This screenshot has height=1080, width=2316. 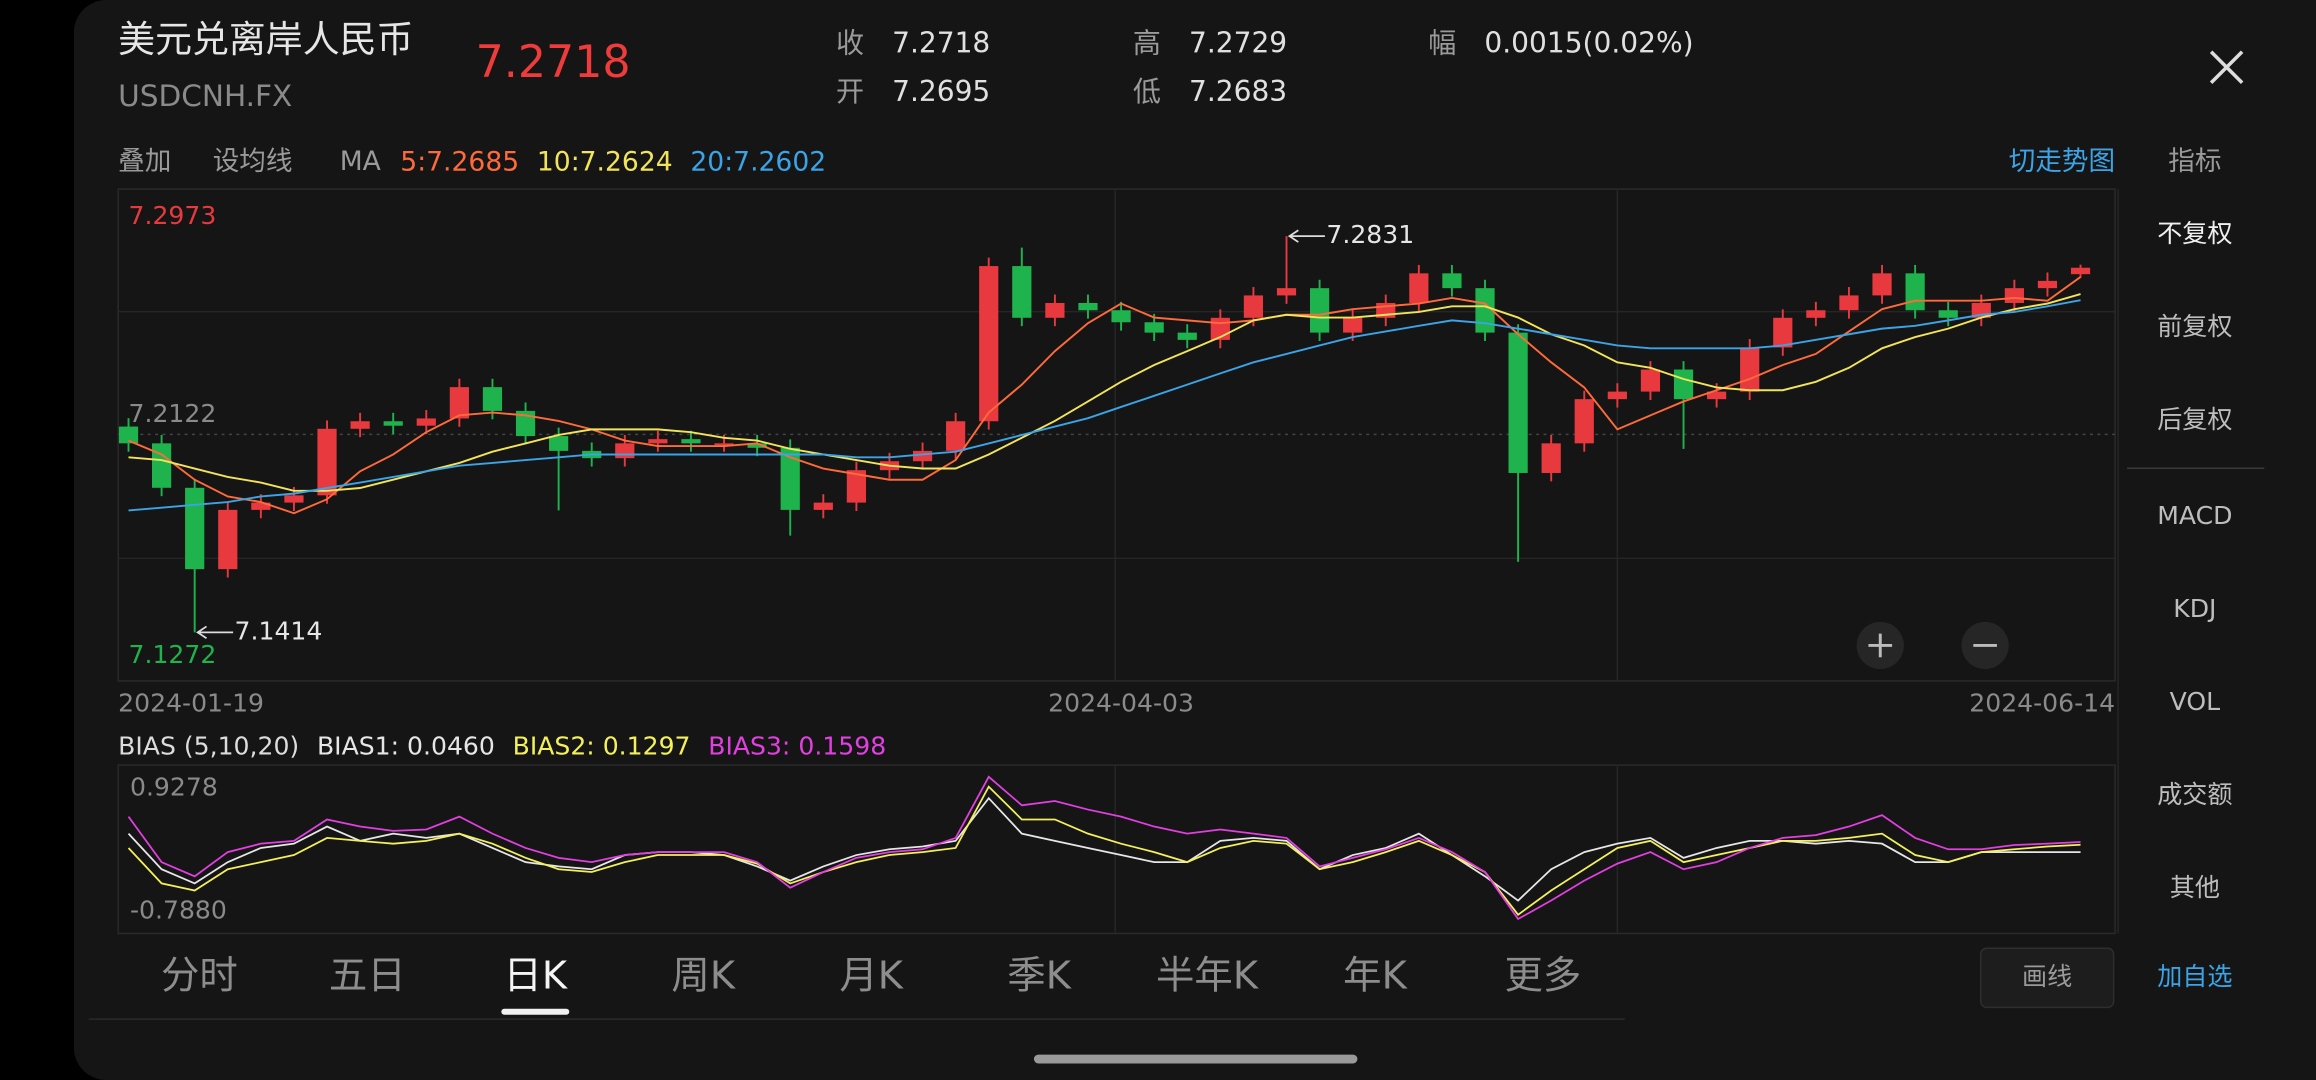 I want to click on bias-legend-entry: BIAS3: 0.1598, so click(x=797, y=745).